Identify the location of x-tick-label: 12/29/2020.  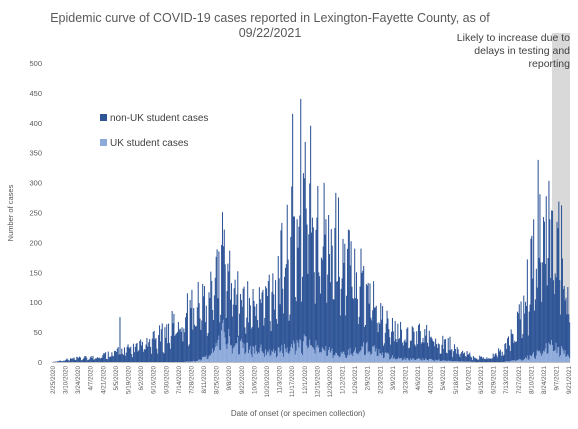
(330, 382).